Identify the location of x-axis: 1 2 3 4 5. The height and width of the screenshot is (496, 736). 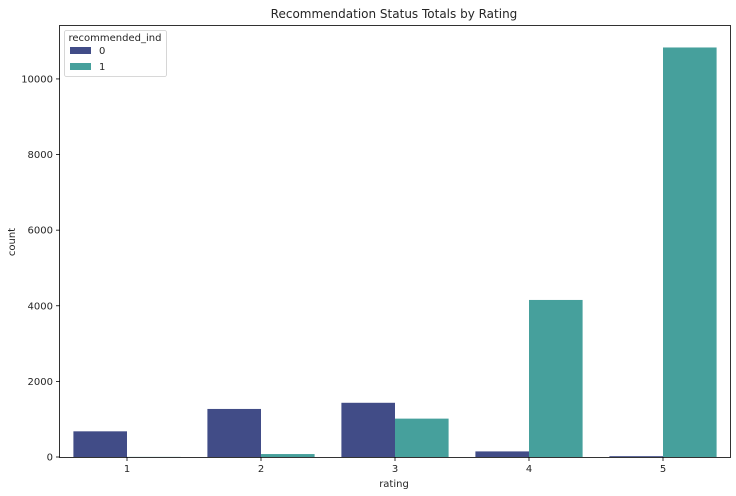
(395, 466).